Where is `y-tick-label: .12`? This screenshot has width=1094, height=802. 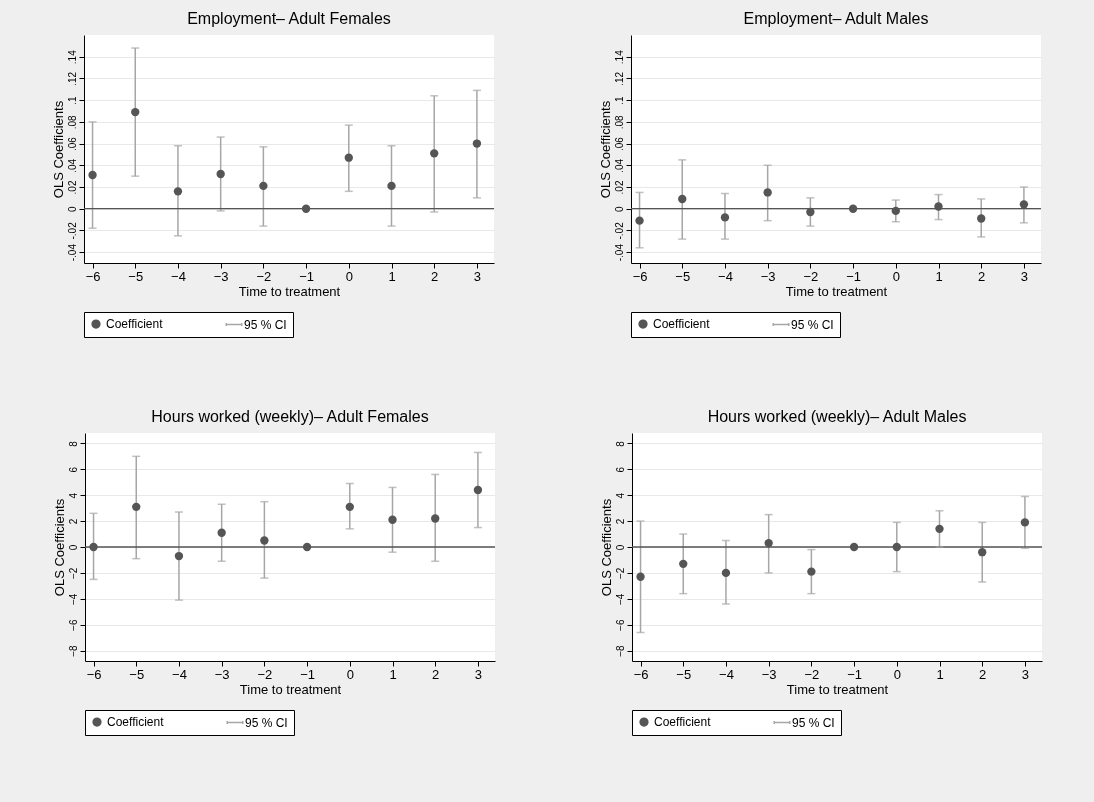 y-tick-label: .12 is located at coordinates (619, 78).